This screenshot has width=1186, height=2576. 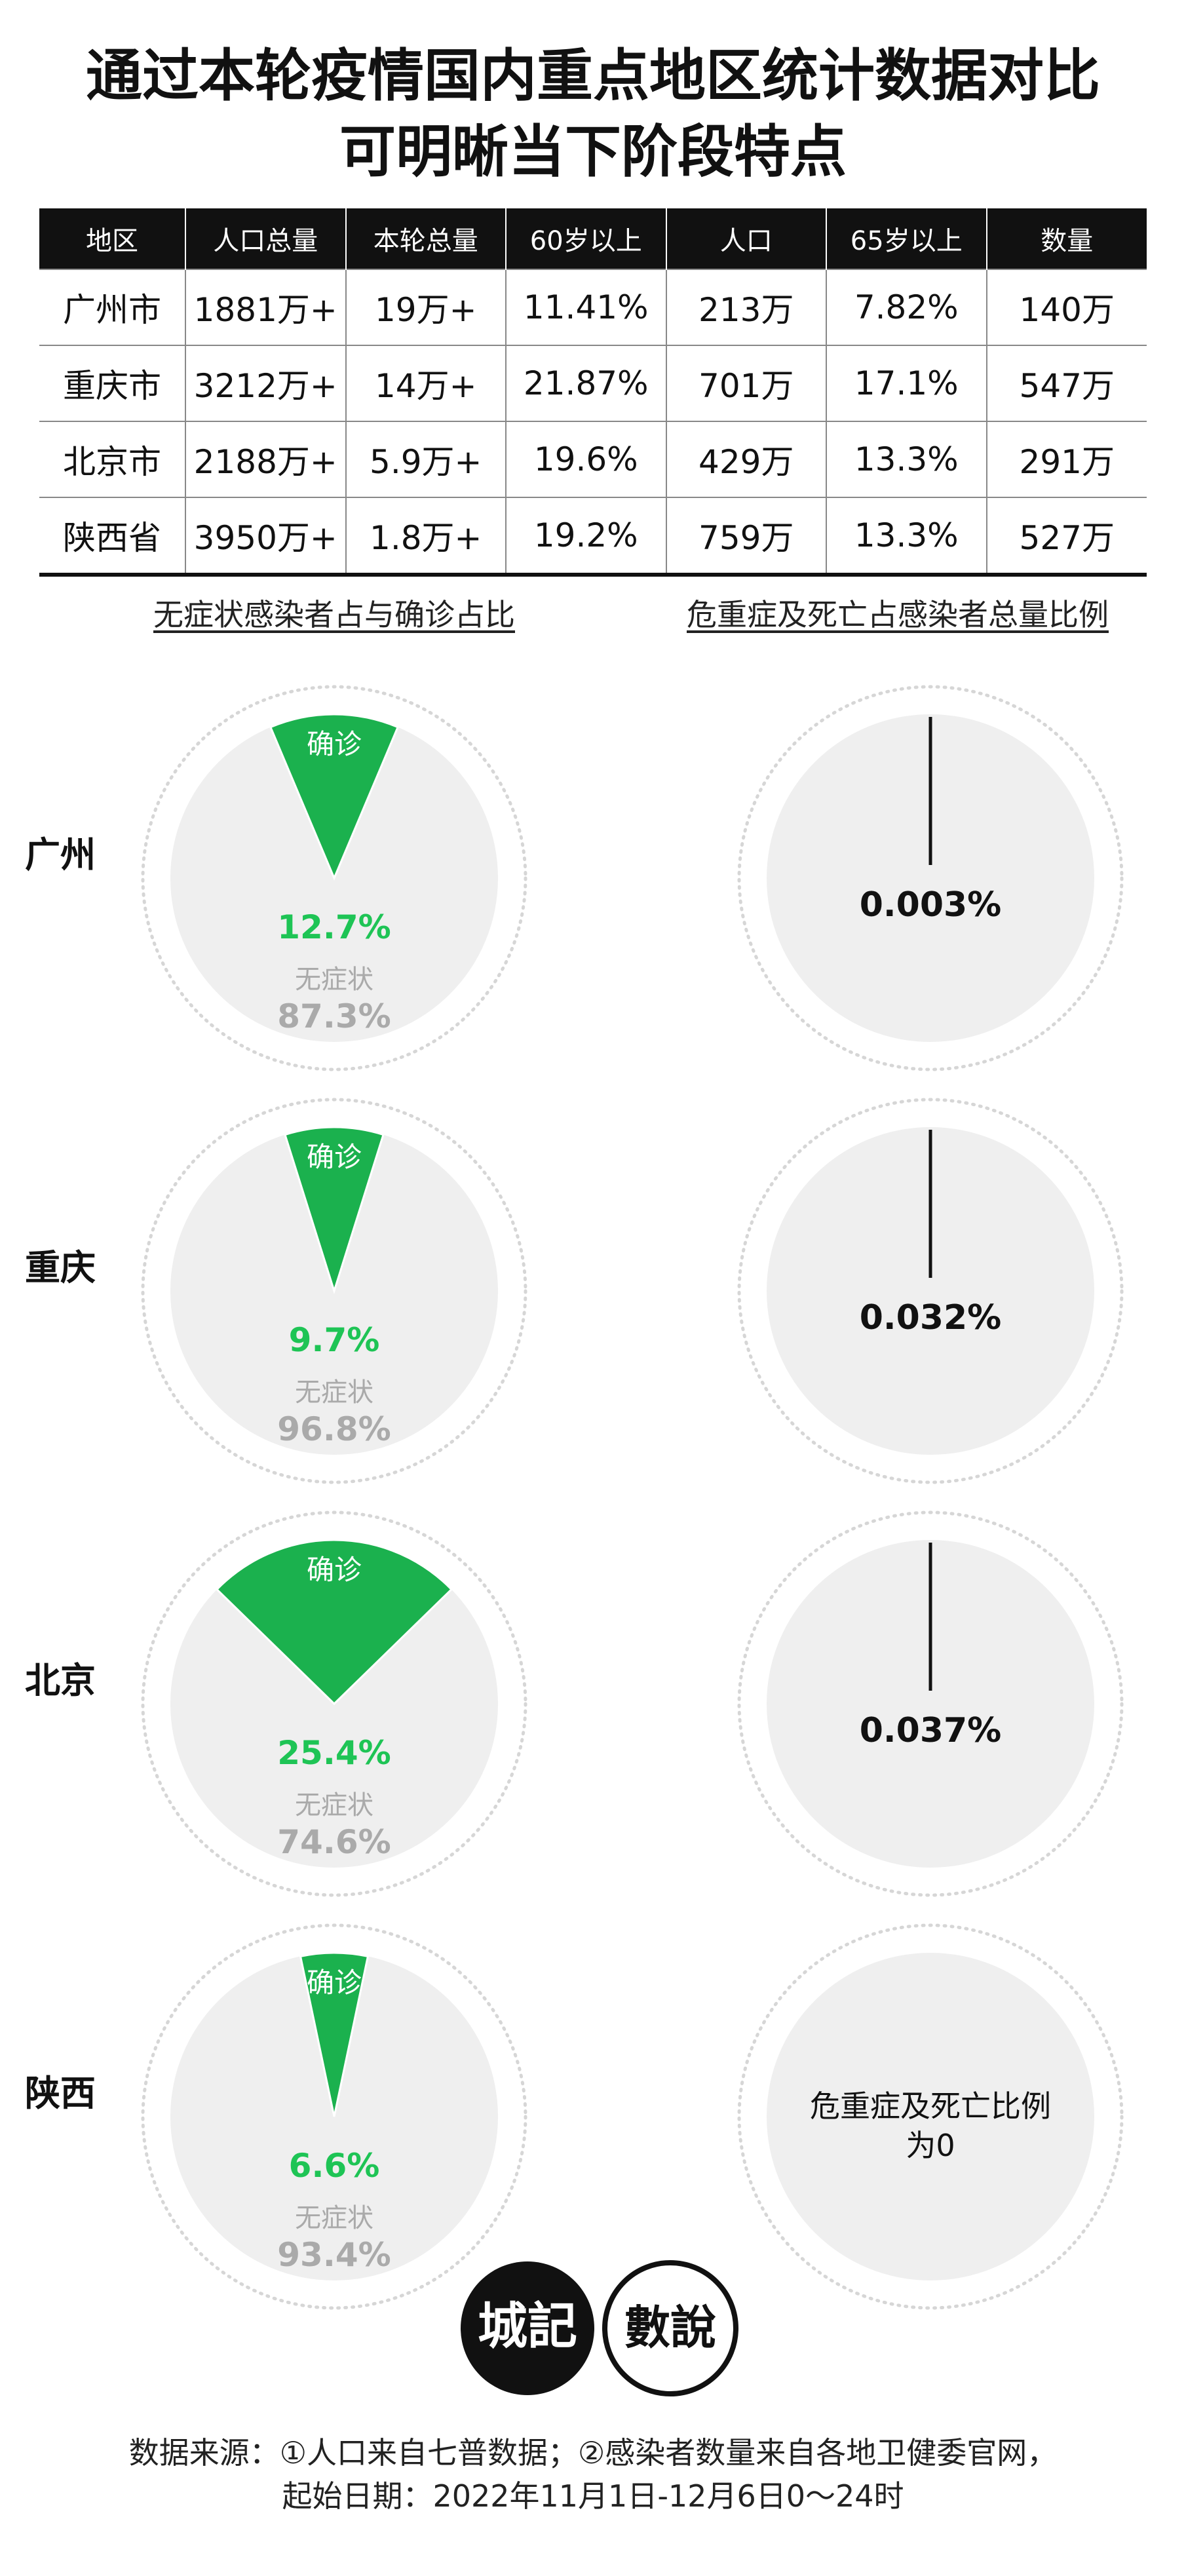 What do you see at coordinates (112, 536) in the screenshot?
I see `table-cell: 陕西省` at bounding box center [112, 536].